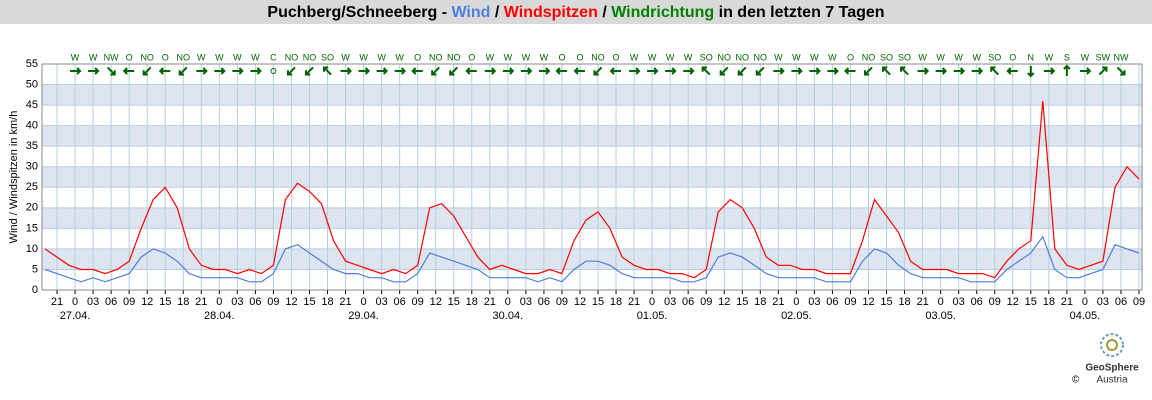 The image size is (1152, 400). What do you see at coordinates (1105, 359) in the screenshot?
I see `logo: GeoSphere © Austria` at bounding box center [1105, 359].